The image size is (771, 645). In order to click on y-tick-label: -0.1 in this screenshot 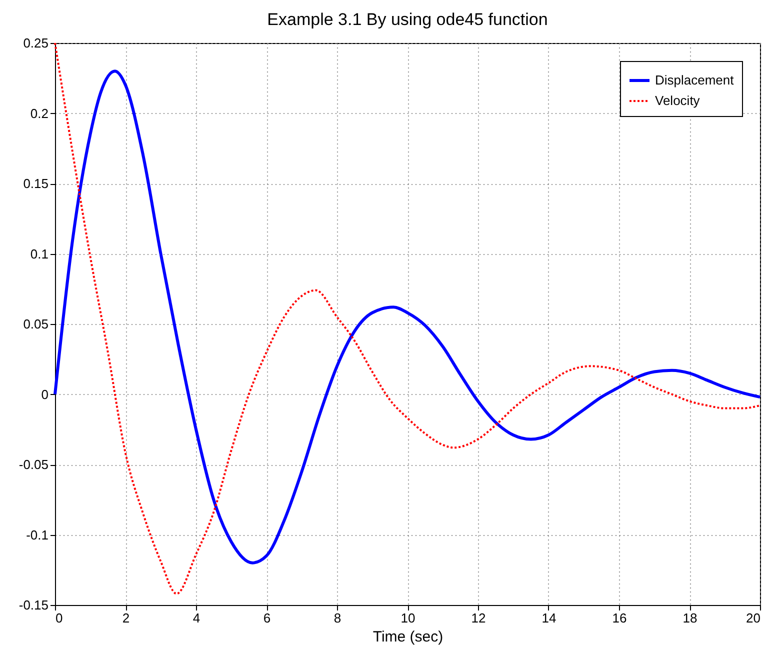, I will do `click(37, 534)`.